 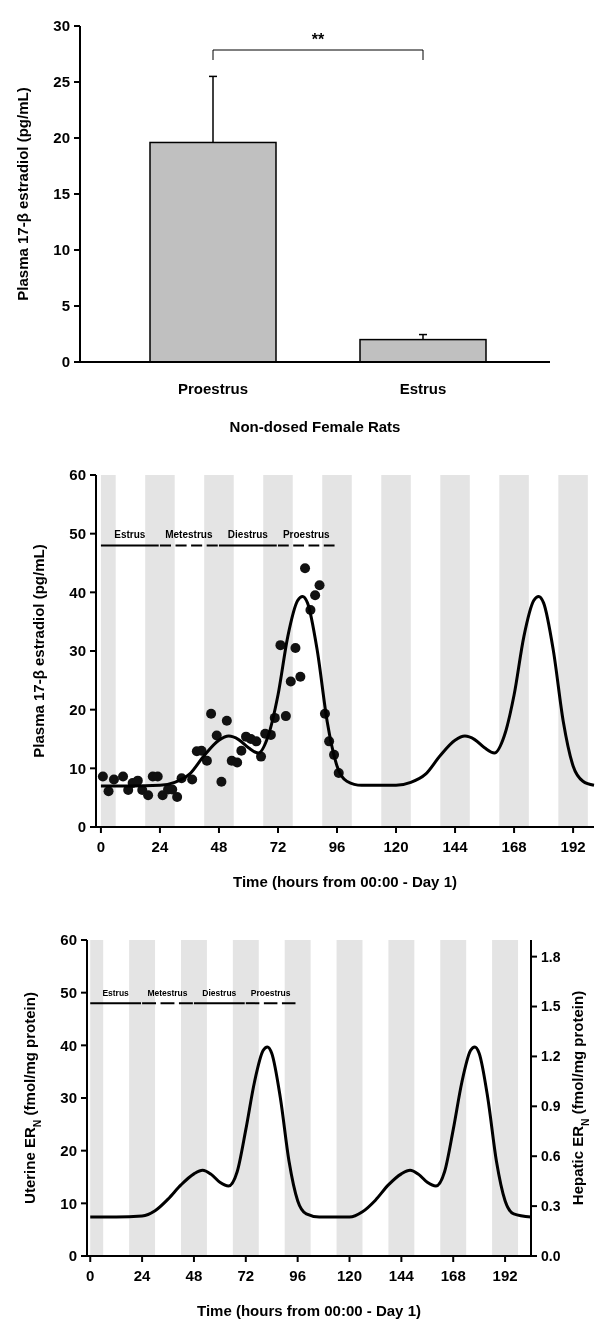 I want to click on y2-tick-label: 1.5, so click(x=551, y=1006).